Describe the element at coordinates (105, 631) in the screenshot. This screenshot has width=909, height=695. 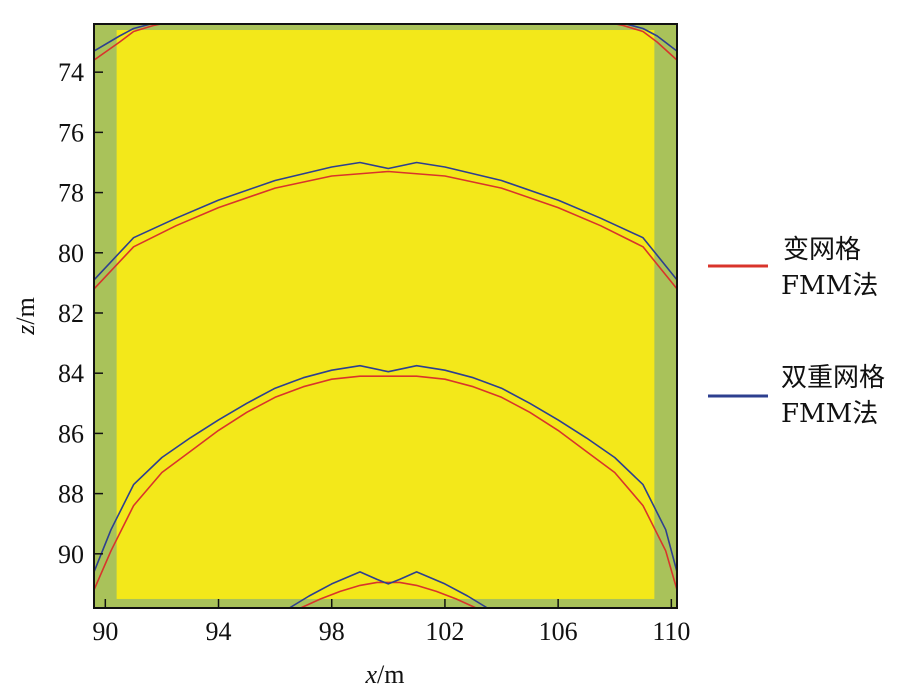
I see `x-tick-label-90: 90` at that location.